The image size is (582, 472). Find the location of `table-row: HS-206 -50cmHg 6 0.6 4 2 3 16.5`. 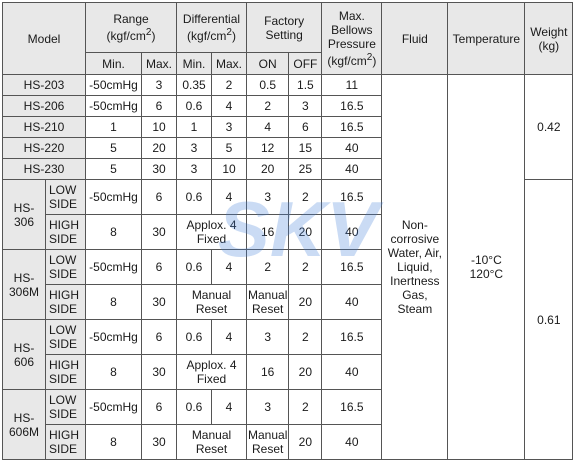

table-row: HS-206 -50cmHg 6 0.6 4 2 3 16.5 is located at coordinates (287, 106).